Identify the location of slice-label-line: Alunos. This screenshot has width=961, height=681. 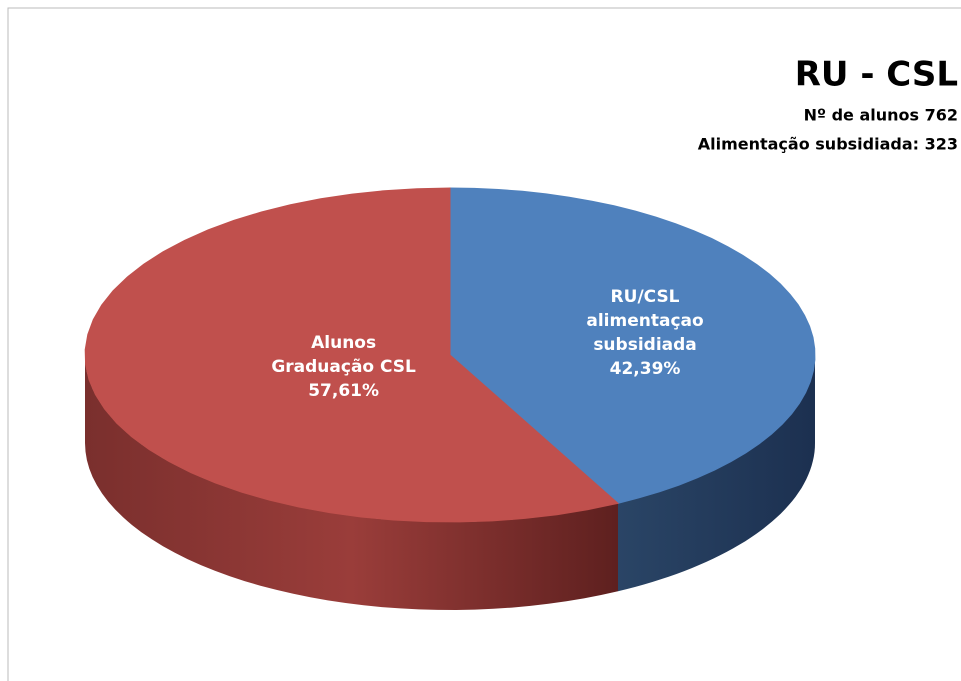
(343, 343).